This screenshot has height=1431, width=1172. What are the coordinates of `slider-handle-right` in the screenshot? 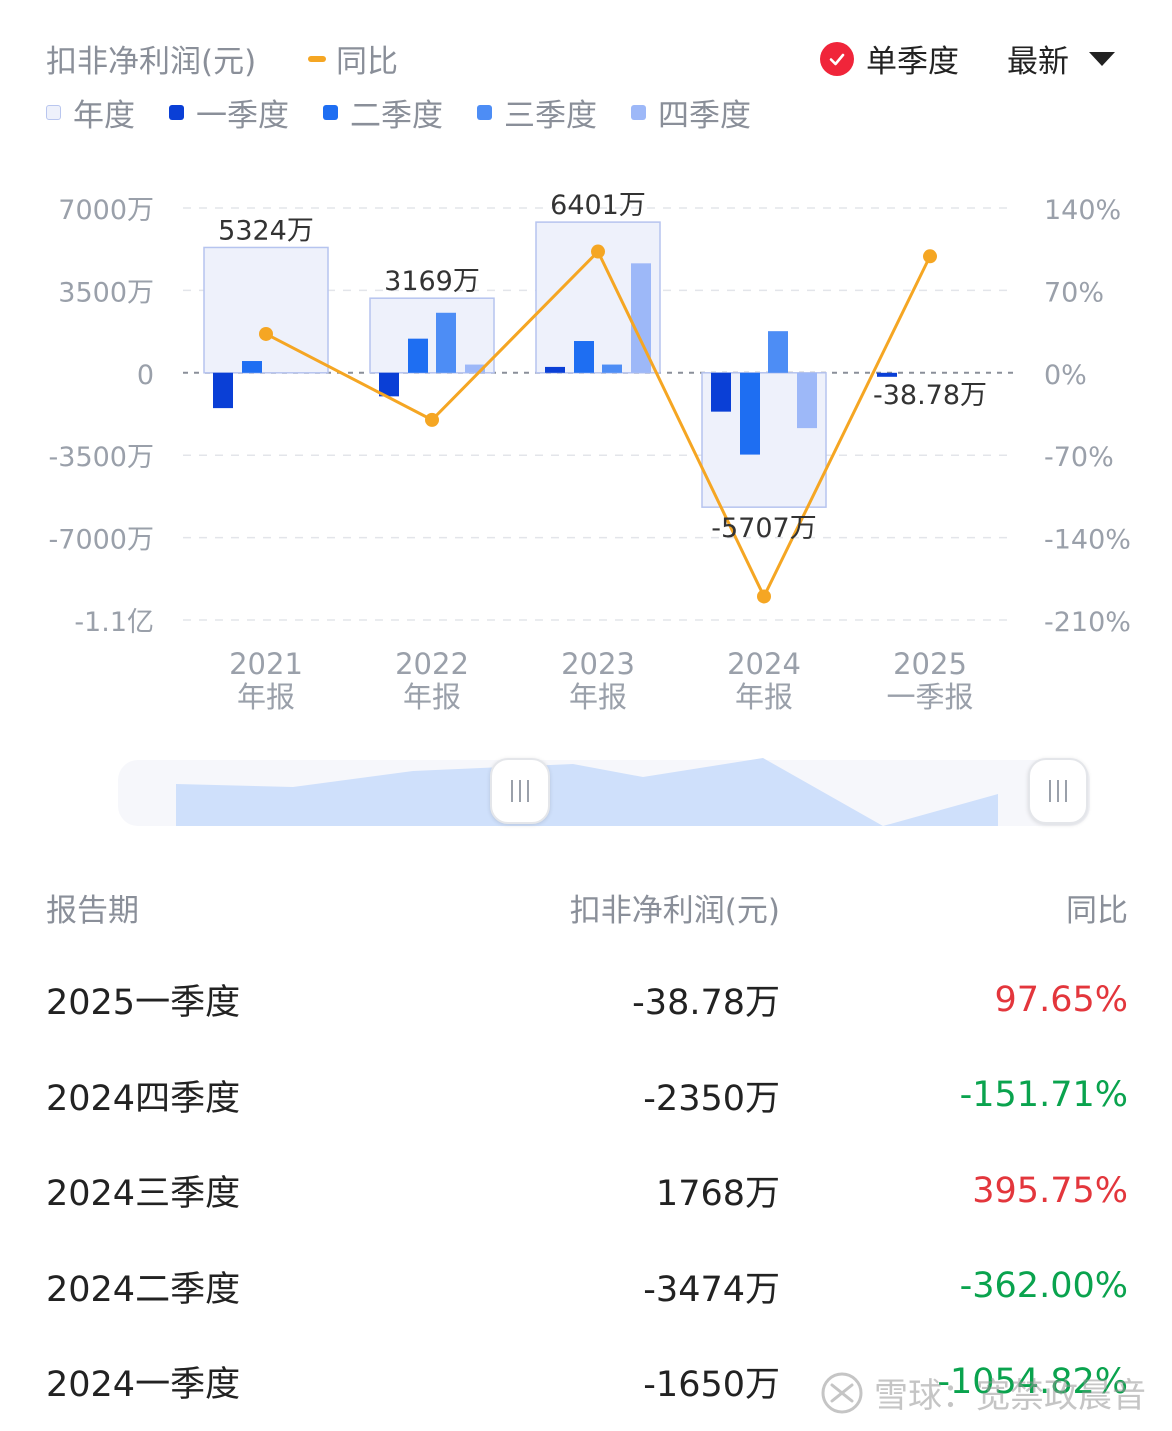 It's located at (1058, 791).